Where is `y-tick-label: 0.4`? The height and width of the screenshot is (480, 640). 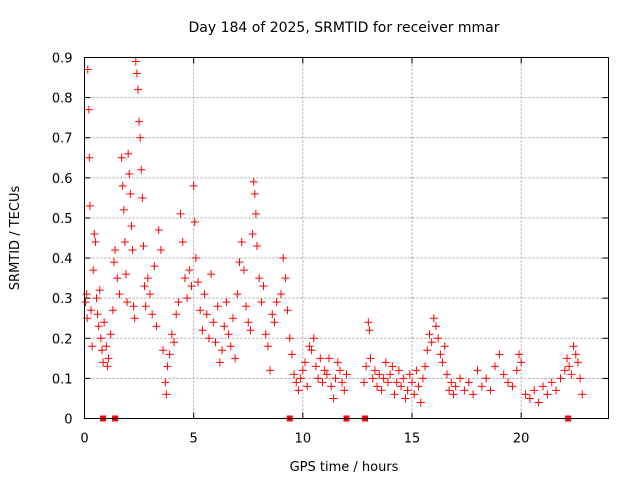 y-tick-label: 0.4 is located at coordinates (62, 259).